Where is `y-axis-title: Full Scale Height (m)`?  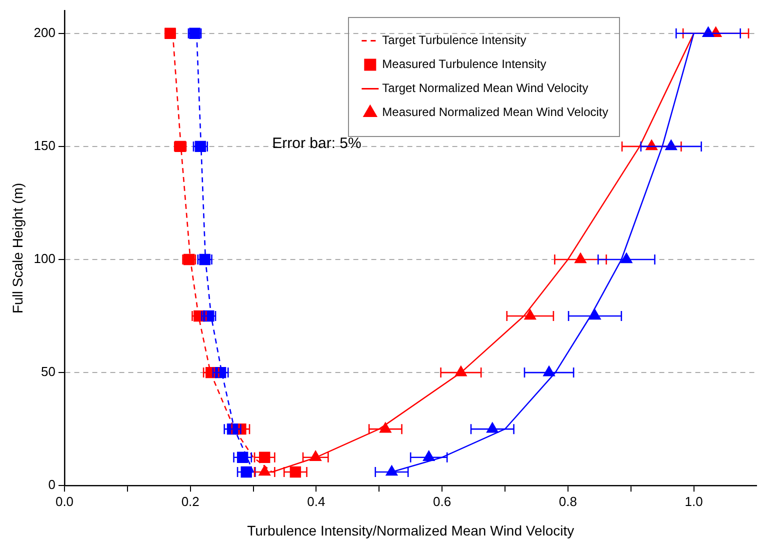
y-axis-title: Full Scale Height (m) is located at coordinates (17, 248).